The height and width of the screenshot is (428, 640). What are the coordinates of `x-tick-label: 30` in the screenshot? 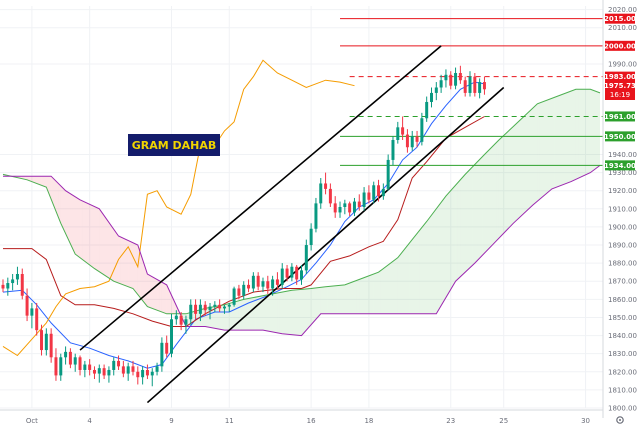 It's located at (585, 421).